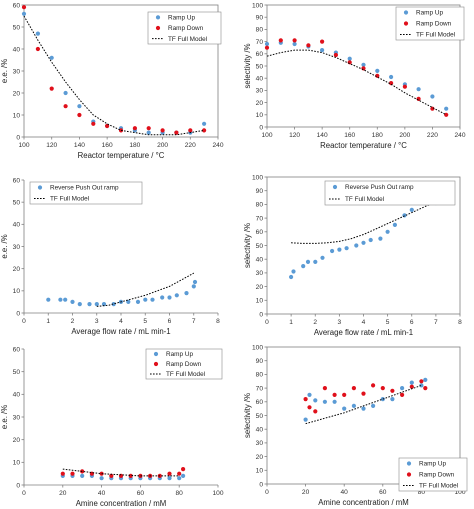 This screenshot has height=509, width=474. I want to click on x-tick-label: 20, so click(306, 492).